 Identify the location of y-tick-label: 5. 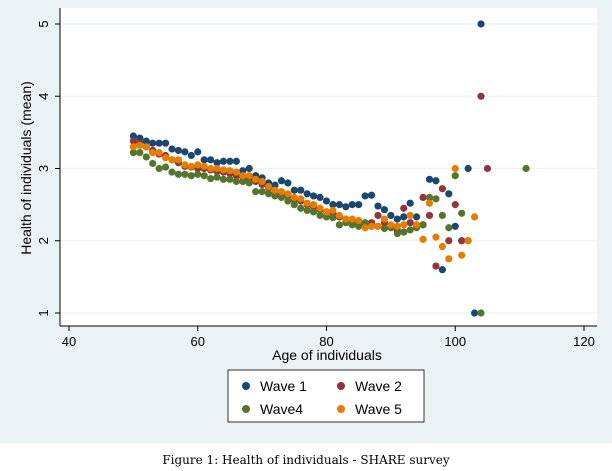
(43, 23).